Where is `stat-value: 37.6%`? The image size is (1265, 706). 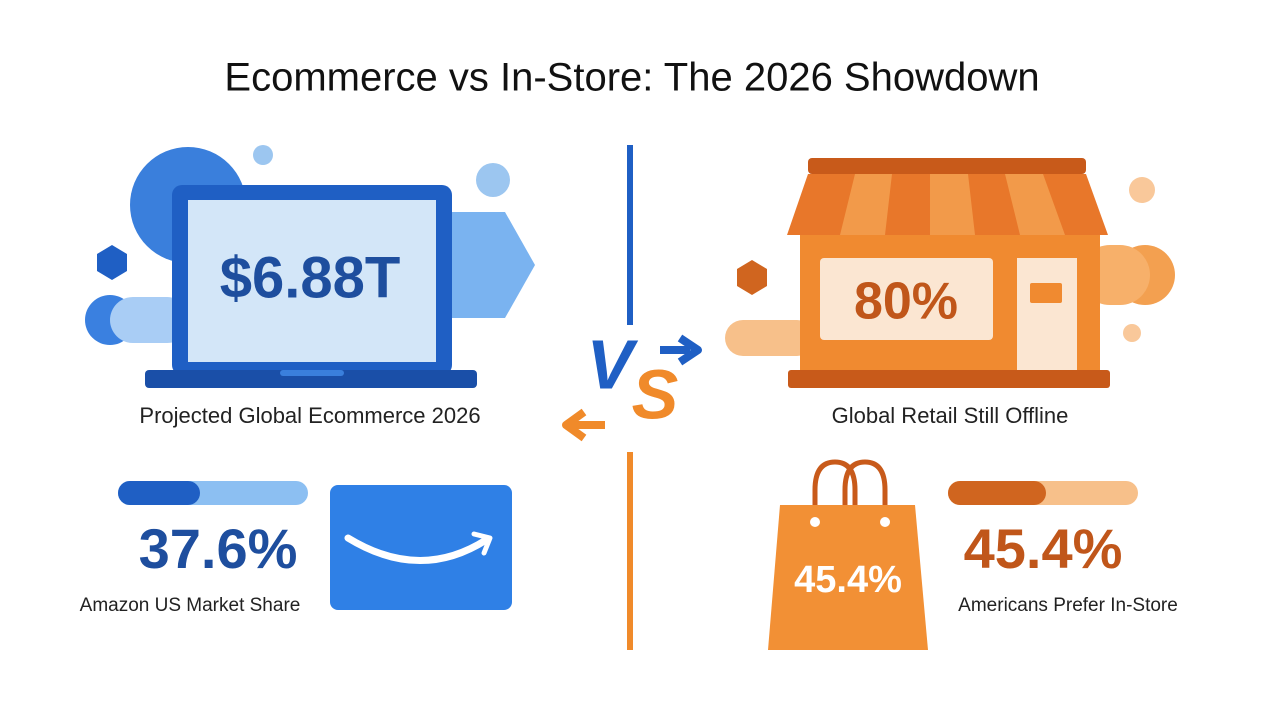 stat-value: 37.6% is located at coordinates (218, 548).